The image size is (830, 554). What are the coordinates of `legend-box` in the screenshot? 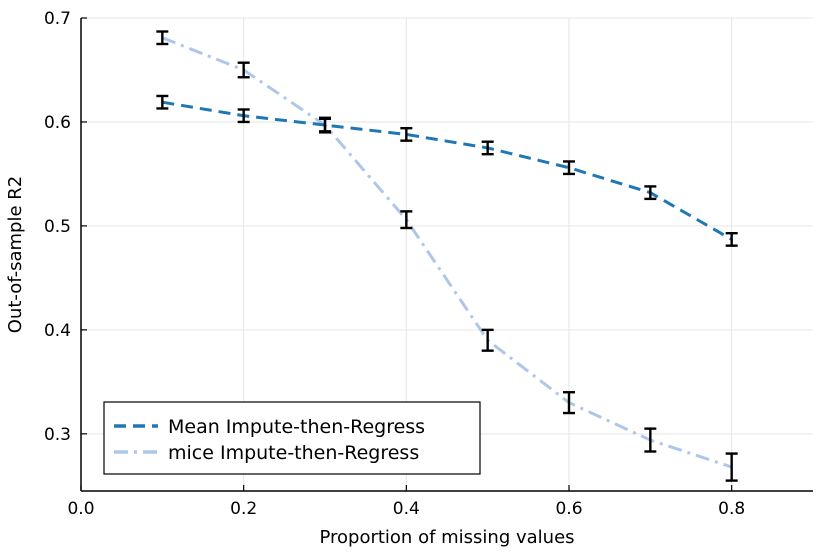 It's located at (292, 438).